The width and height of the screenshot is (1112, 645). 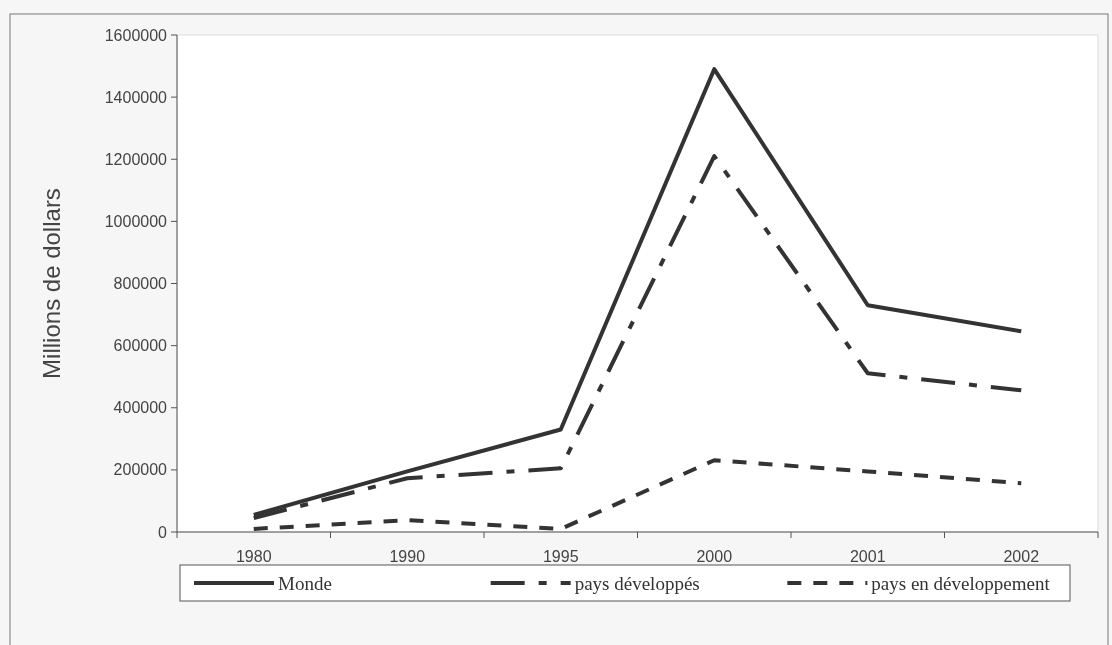 I want to click on x-tick-label: 1995, so click(x=560, y=556).